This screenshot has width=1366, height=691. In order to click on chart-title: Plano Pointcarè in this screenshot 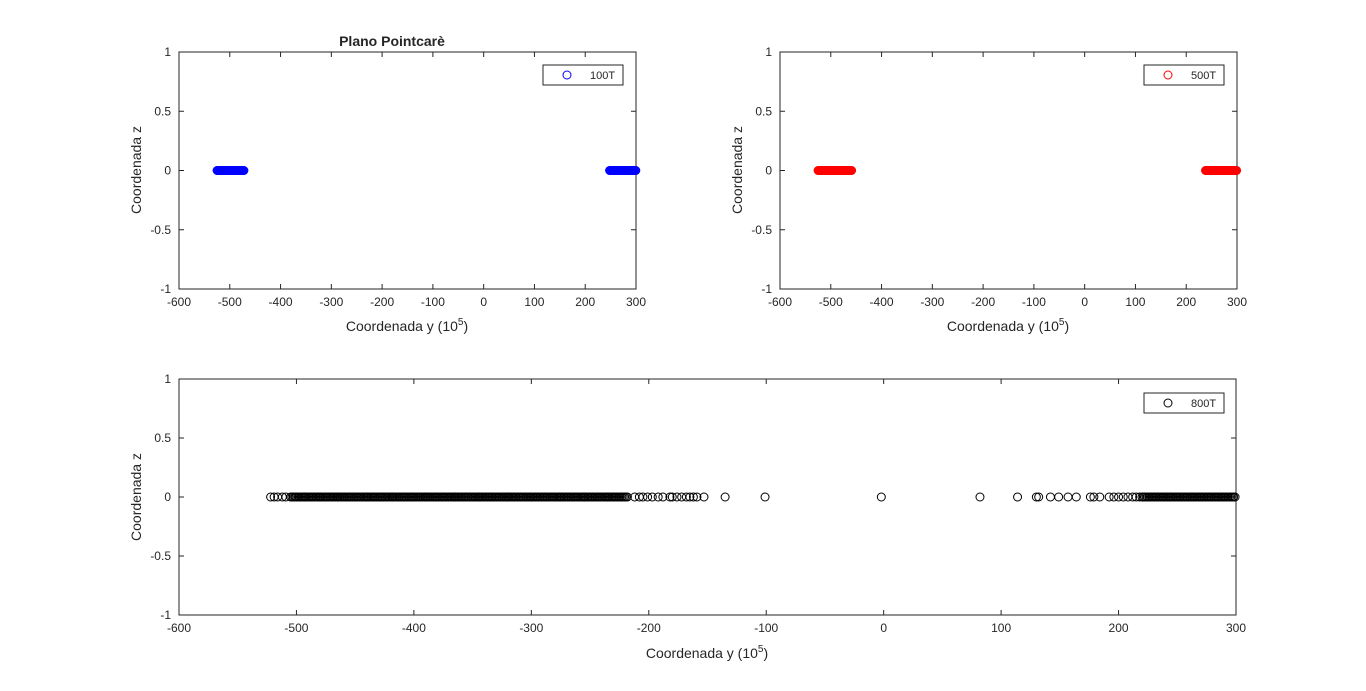, I will do `click(392, 41)`.